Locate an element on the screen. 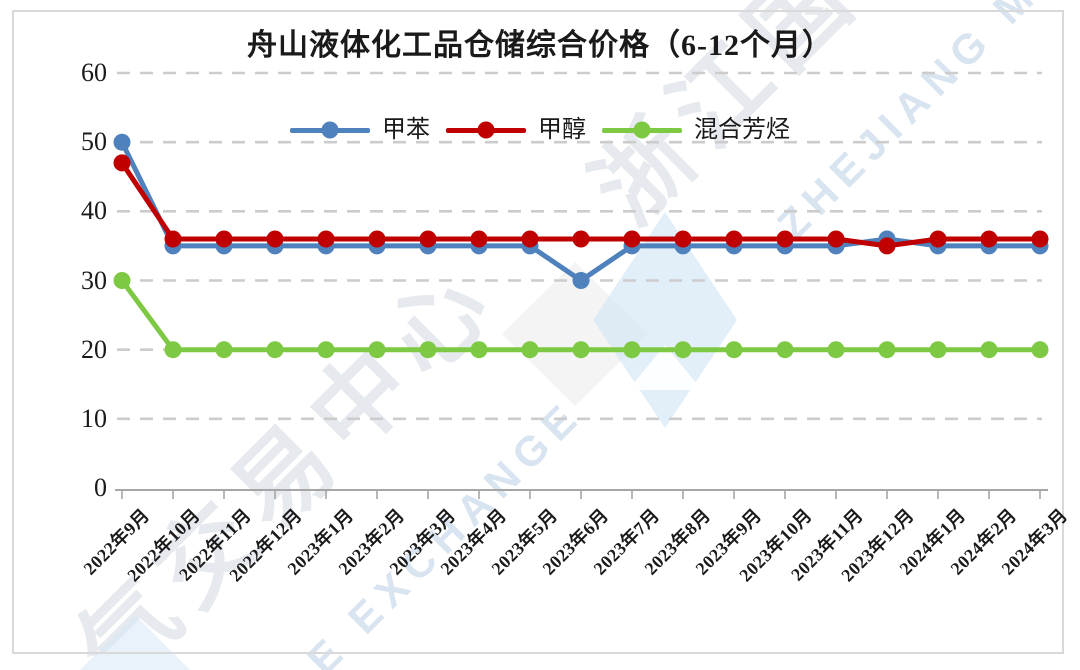  data-point-methanol-2022年11月 is located at coordinates (224, 239).